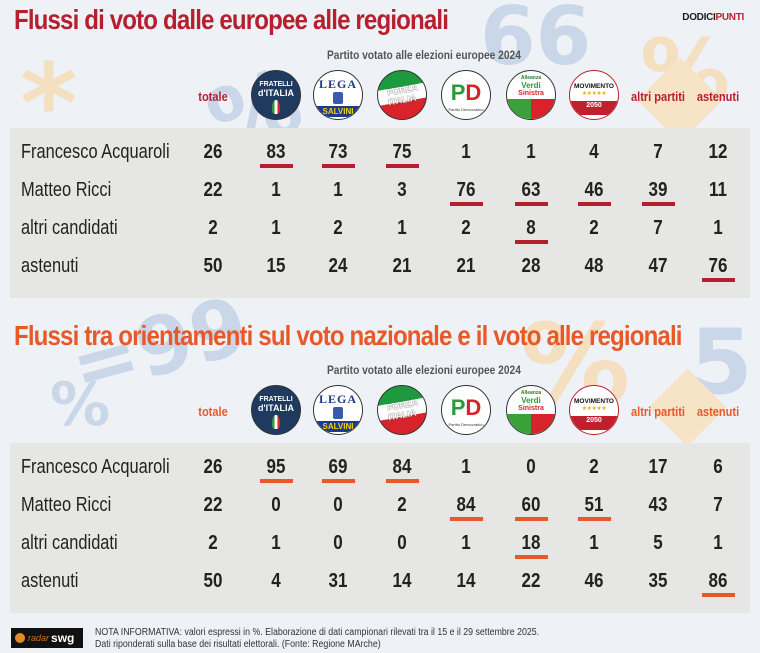  Describe the element at coordinates (95, 467) in the screenshot. I see `row-label: Francesco Acquaroli` at that location.